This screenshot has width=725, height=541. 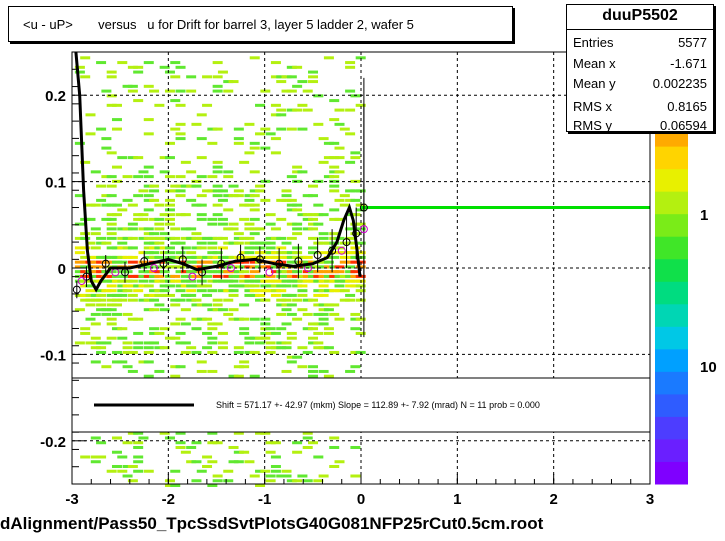 What do you see at coordinates (361, 499) in the screenshot?
I see `x-tick-label: 0` at bounding box center [361, 499].